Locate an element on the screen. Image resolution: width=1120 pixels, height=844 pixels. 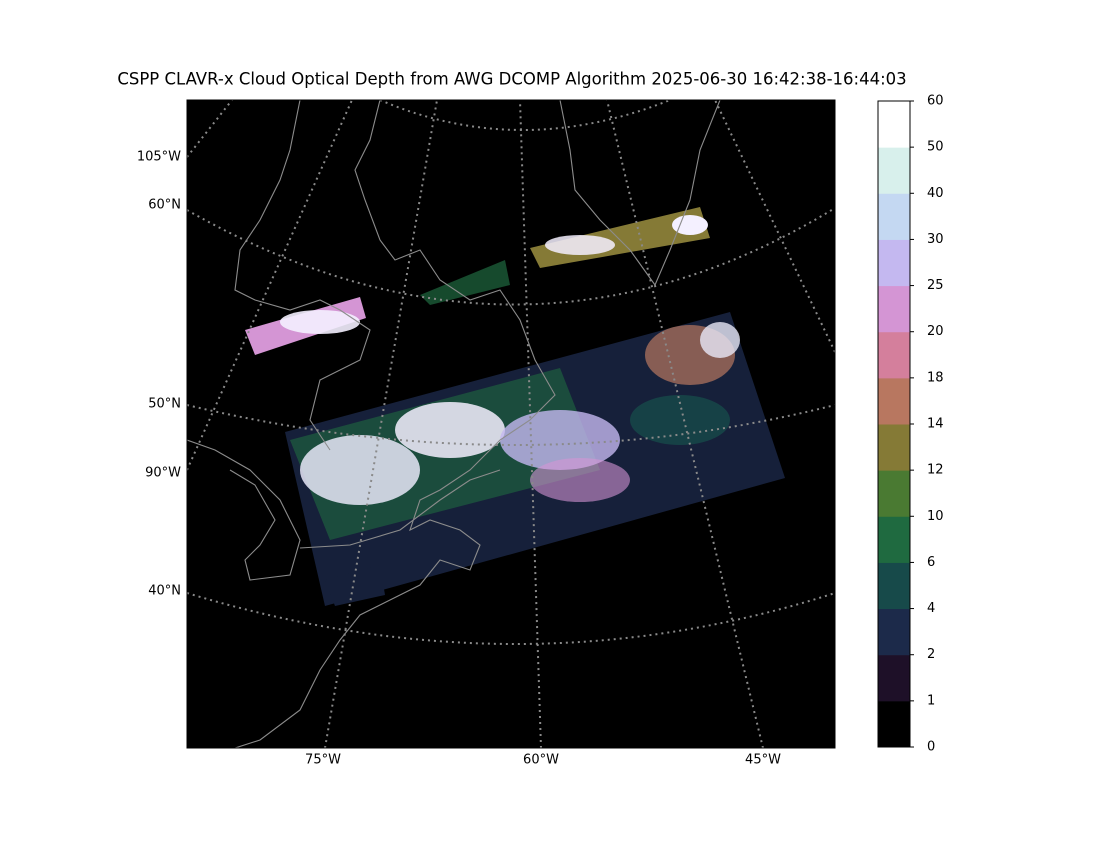
colorbar-tick-label: 50 is located at coordinates (935, 147).